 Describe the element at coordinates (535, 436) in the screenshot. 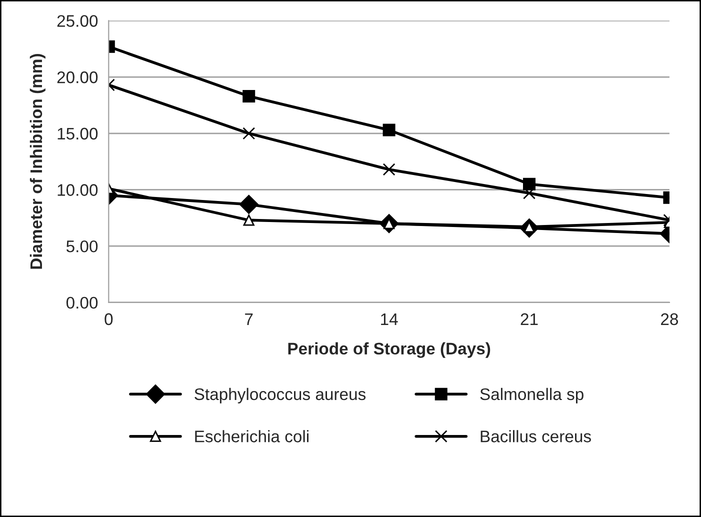

I see `legend-label: Bacillus cereus` at that location.